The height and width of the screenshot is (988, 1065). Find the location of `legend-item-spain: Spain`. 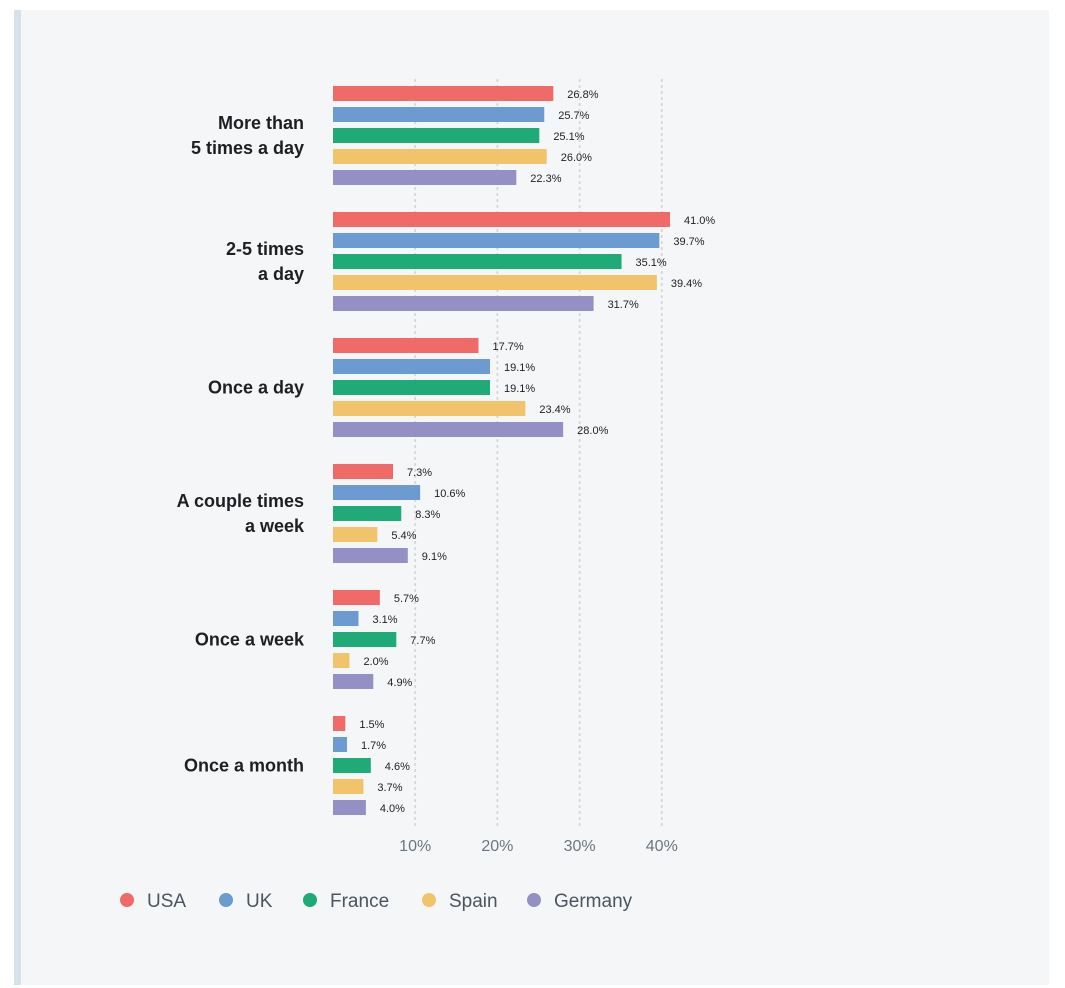

legend-item-spain: Spain is located at coordinates (460, 901).